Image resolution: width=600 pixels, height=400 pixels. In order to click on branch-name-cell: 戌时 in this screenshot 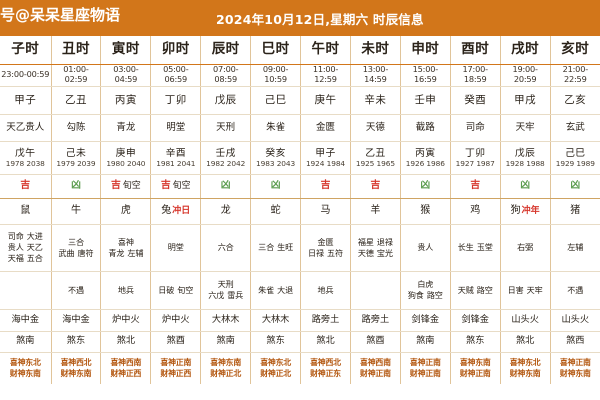, I will do `click(525, 50)`.